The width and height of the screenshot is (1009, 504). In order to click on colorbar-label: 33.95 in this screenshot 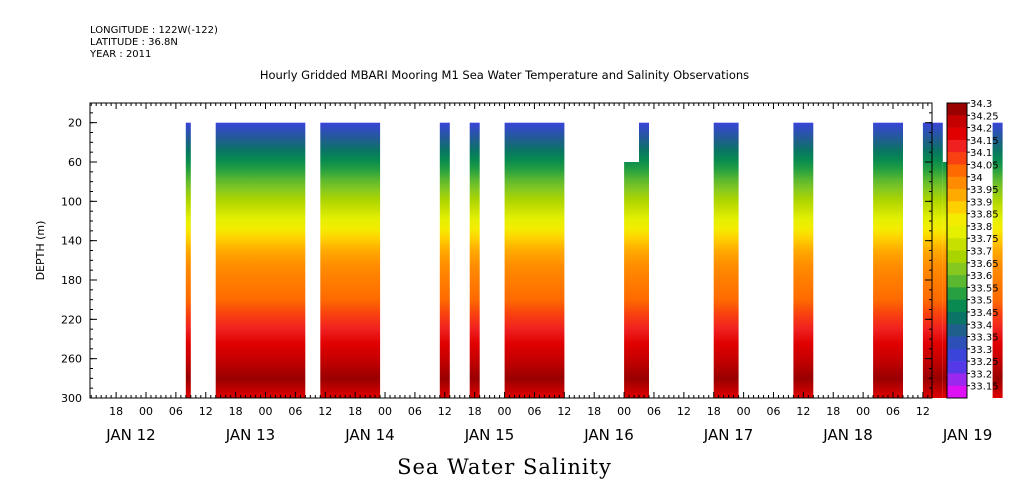, I will do `click(984, 190)`.